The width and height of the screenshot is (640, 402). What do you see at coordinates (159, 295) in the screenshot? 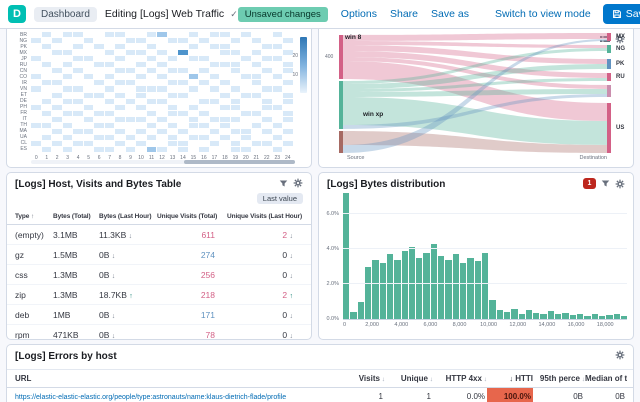
I see `table-row: zip 1.3MB 18.7KB ↑ 218 2 ↑` at bounding box center [159, 295].